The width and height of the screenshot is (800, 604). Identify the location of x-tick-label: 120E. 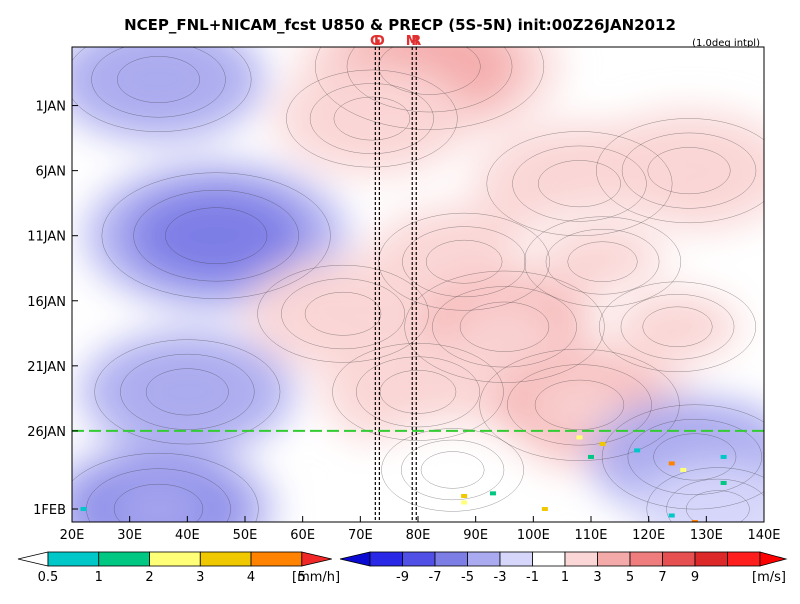
(648, 535).